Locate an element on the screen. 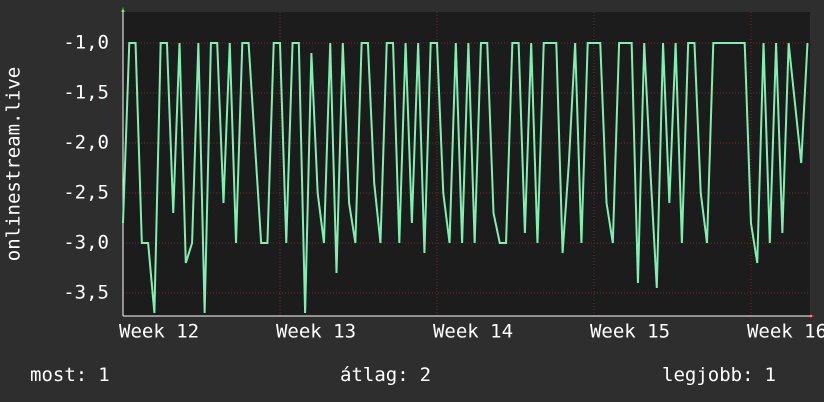 The width and height of the screenshot is (824, 402). legend-stat: legjobb: 1 is located at coordinates (719, 375).